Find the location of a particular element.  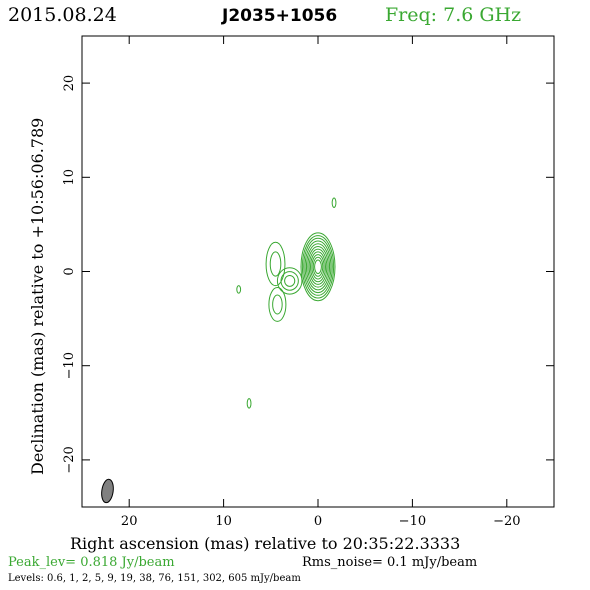

x-tick-label: 20 is located at coordinates (129, 521).